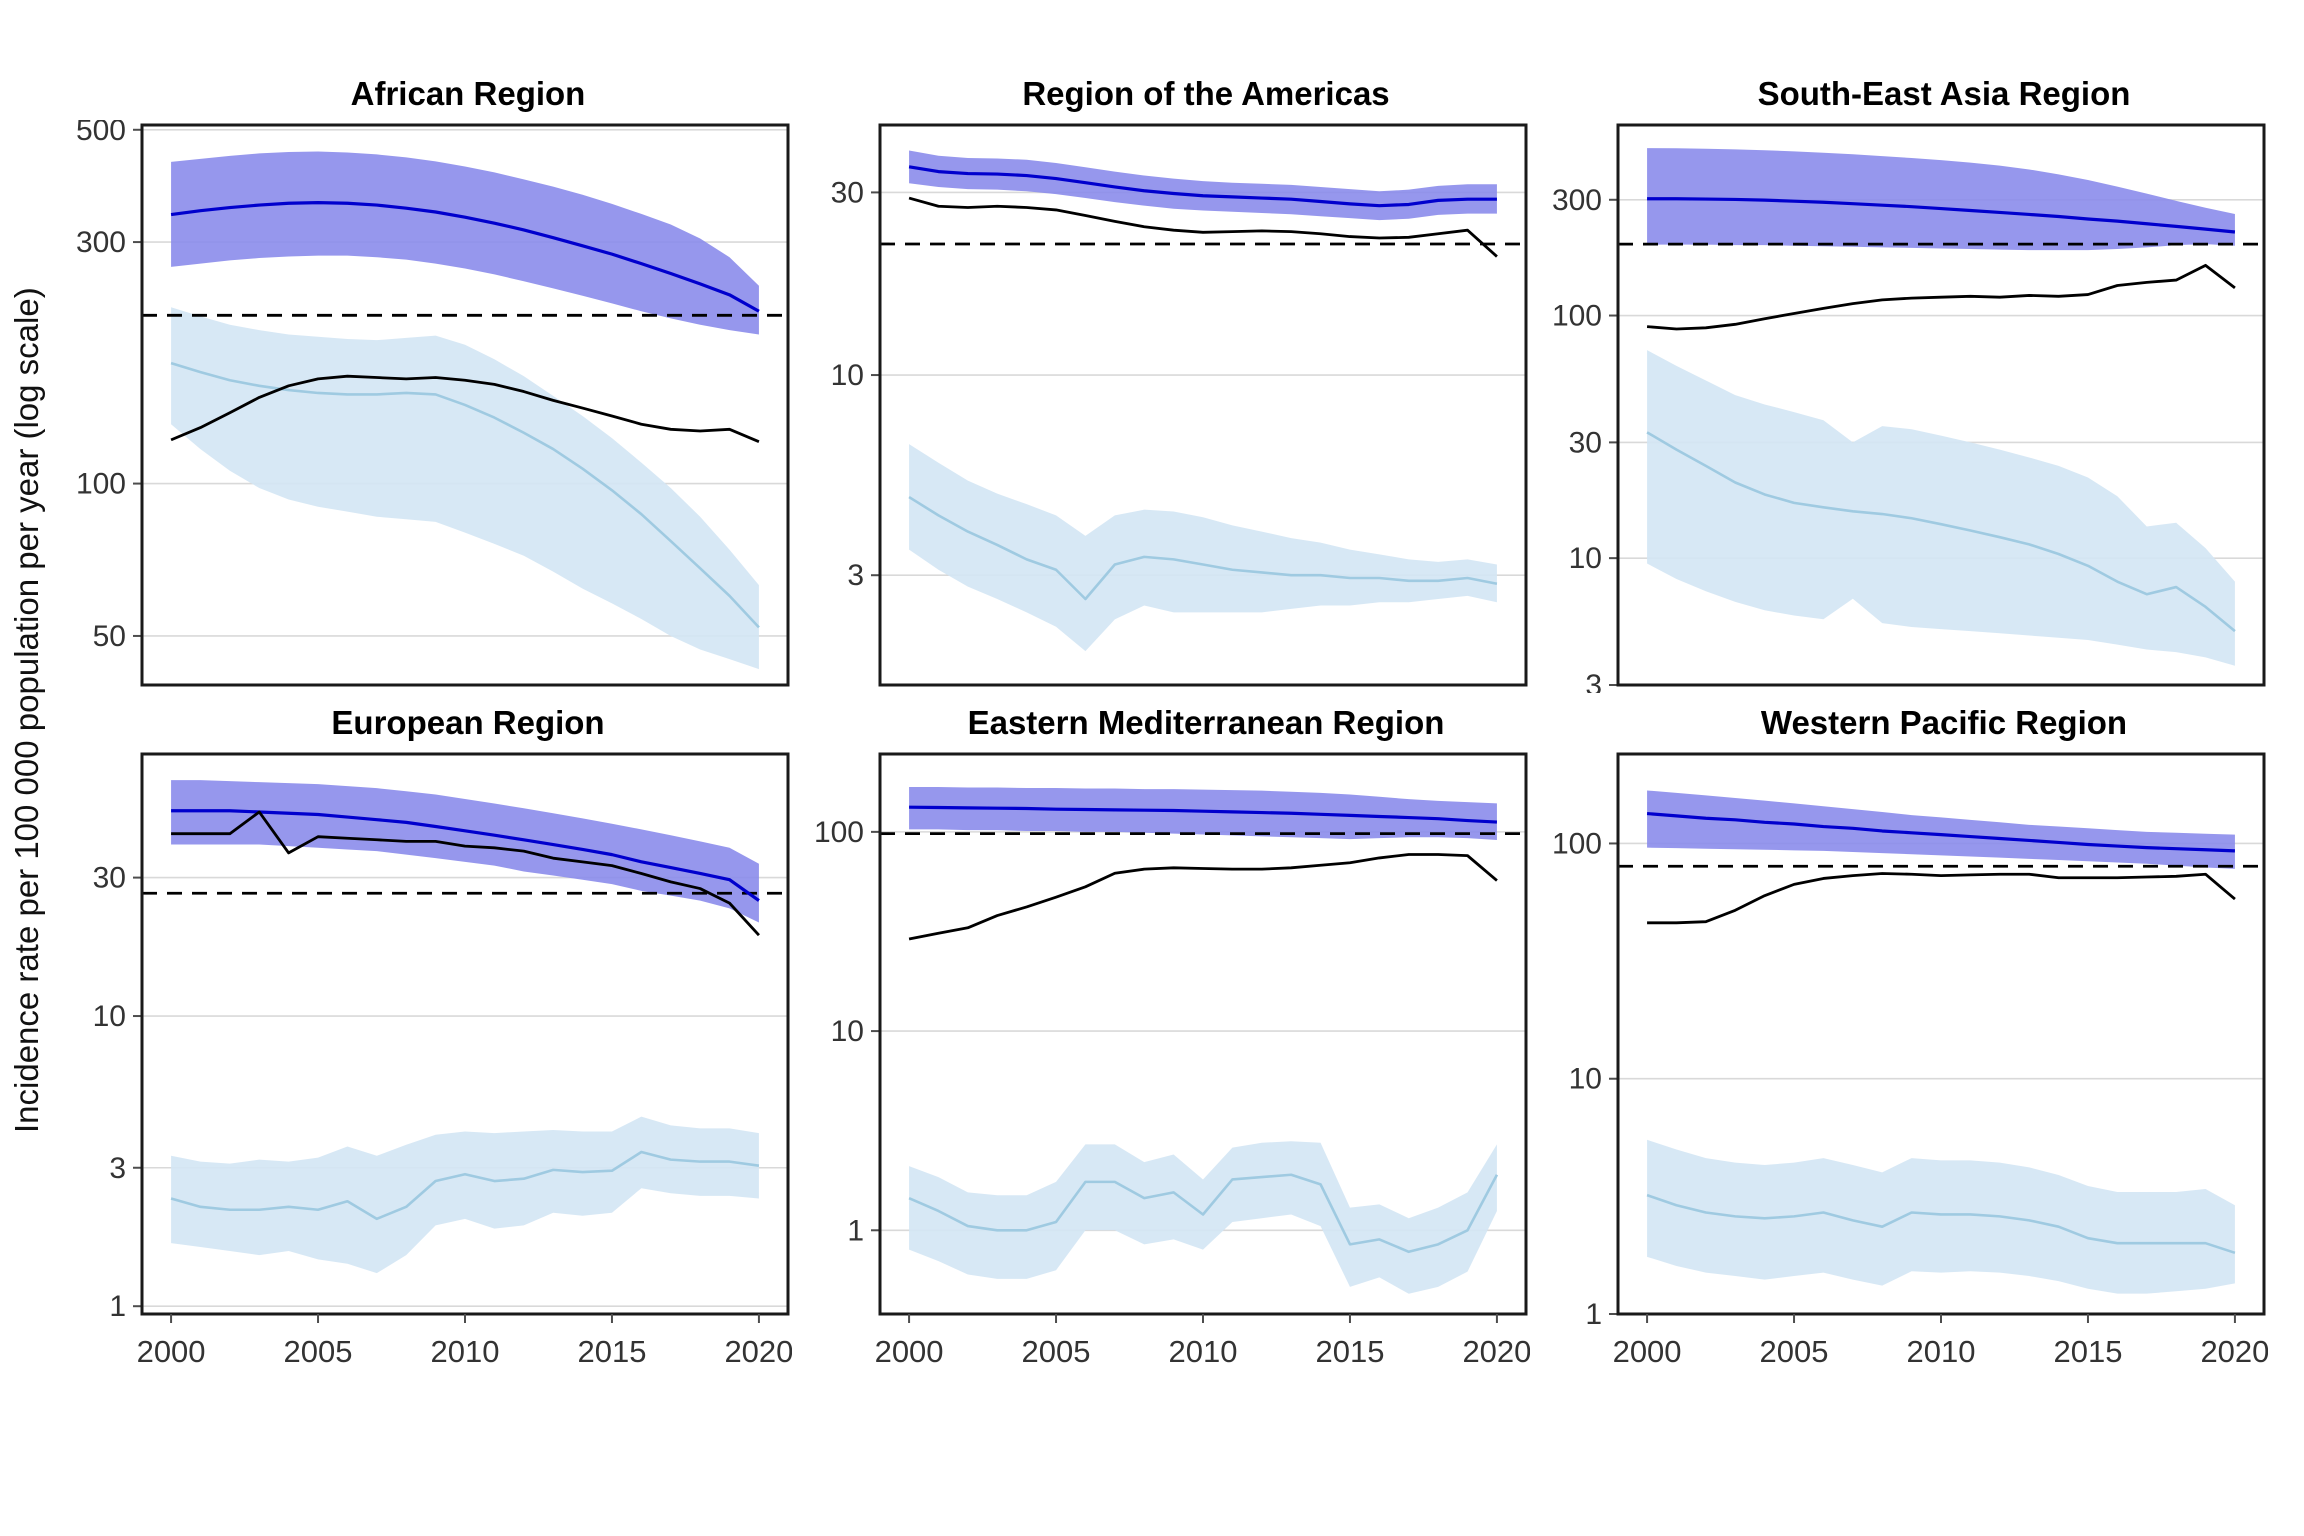  Describe the element at coordinates (109, 636) in the screenshot. I see `svg-text: 50` at that location.